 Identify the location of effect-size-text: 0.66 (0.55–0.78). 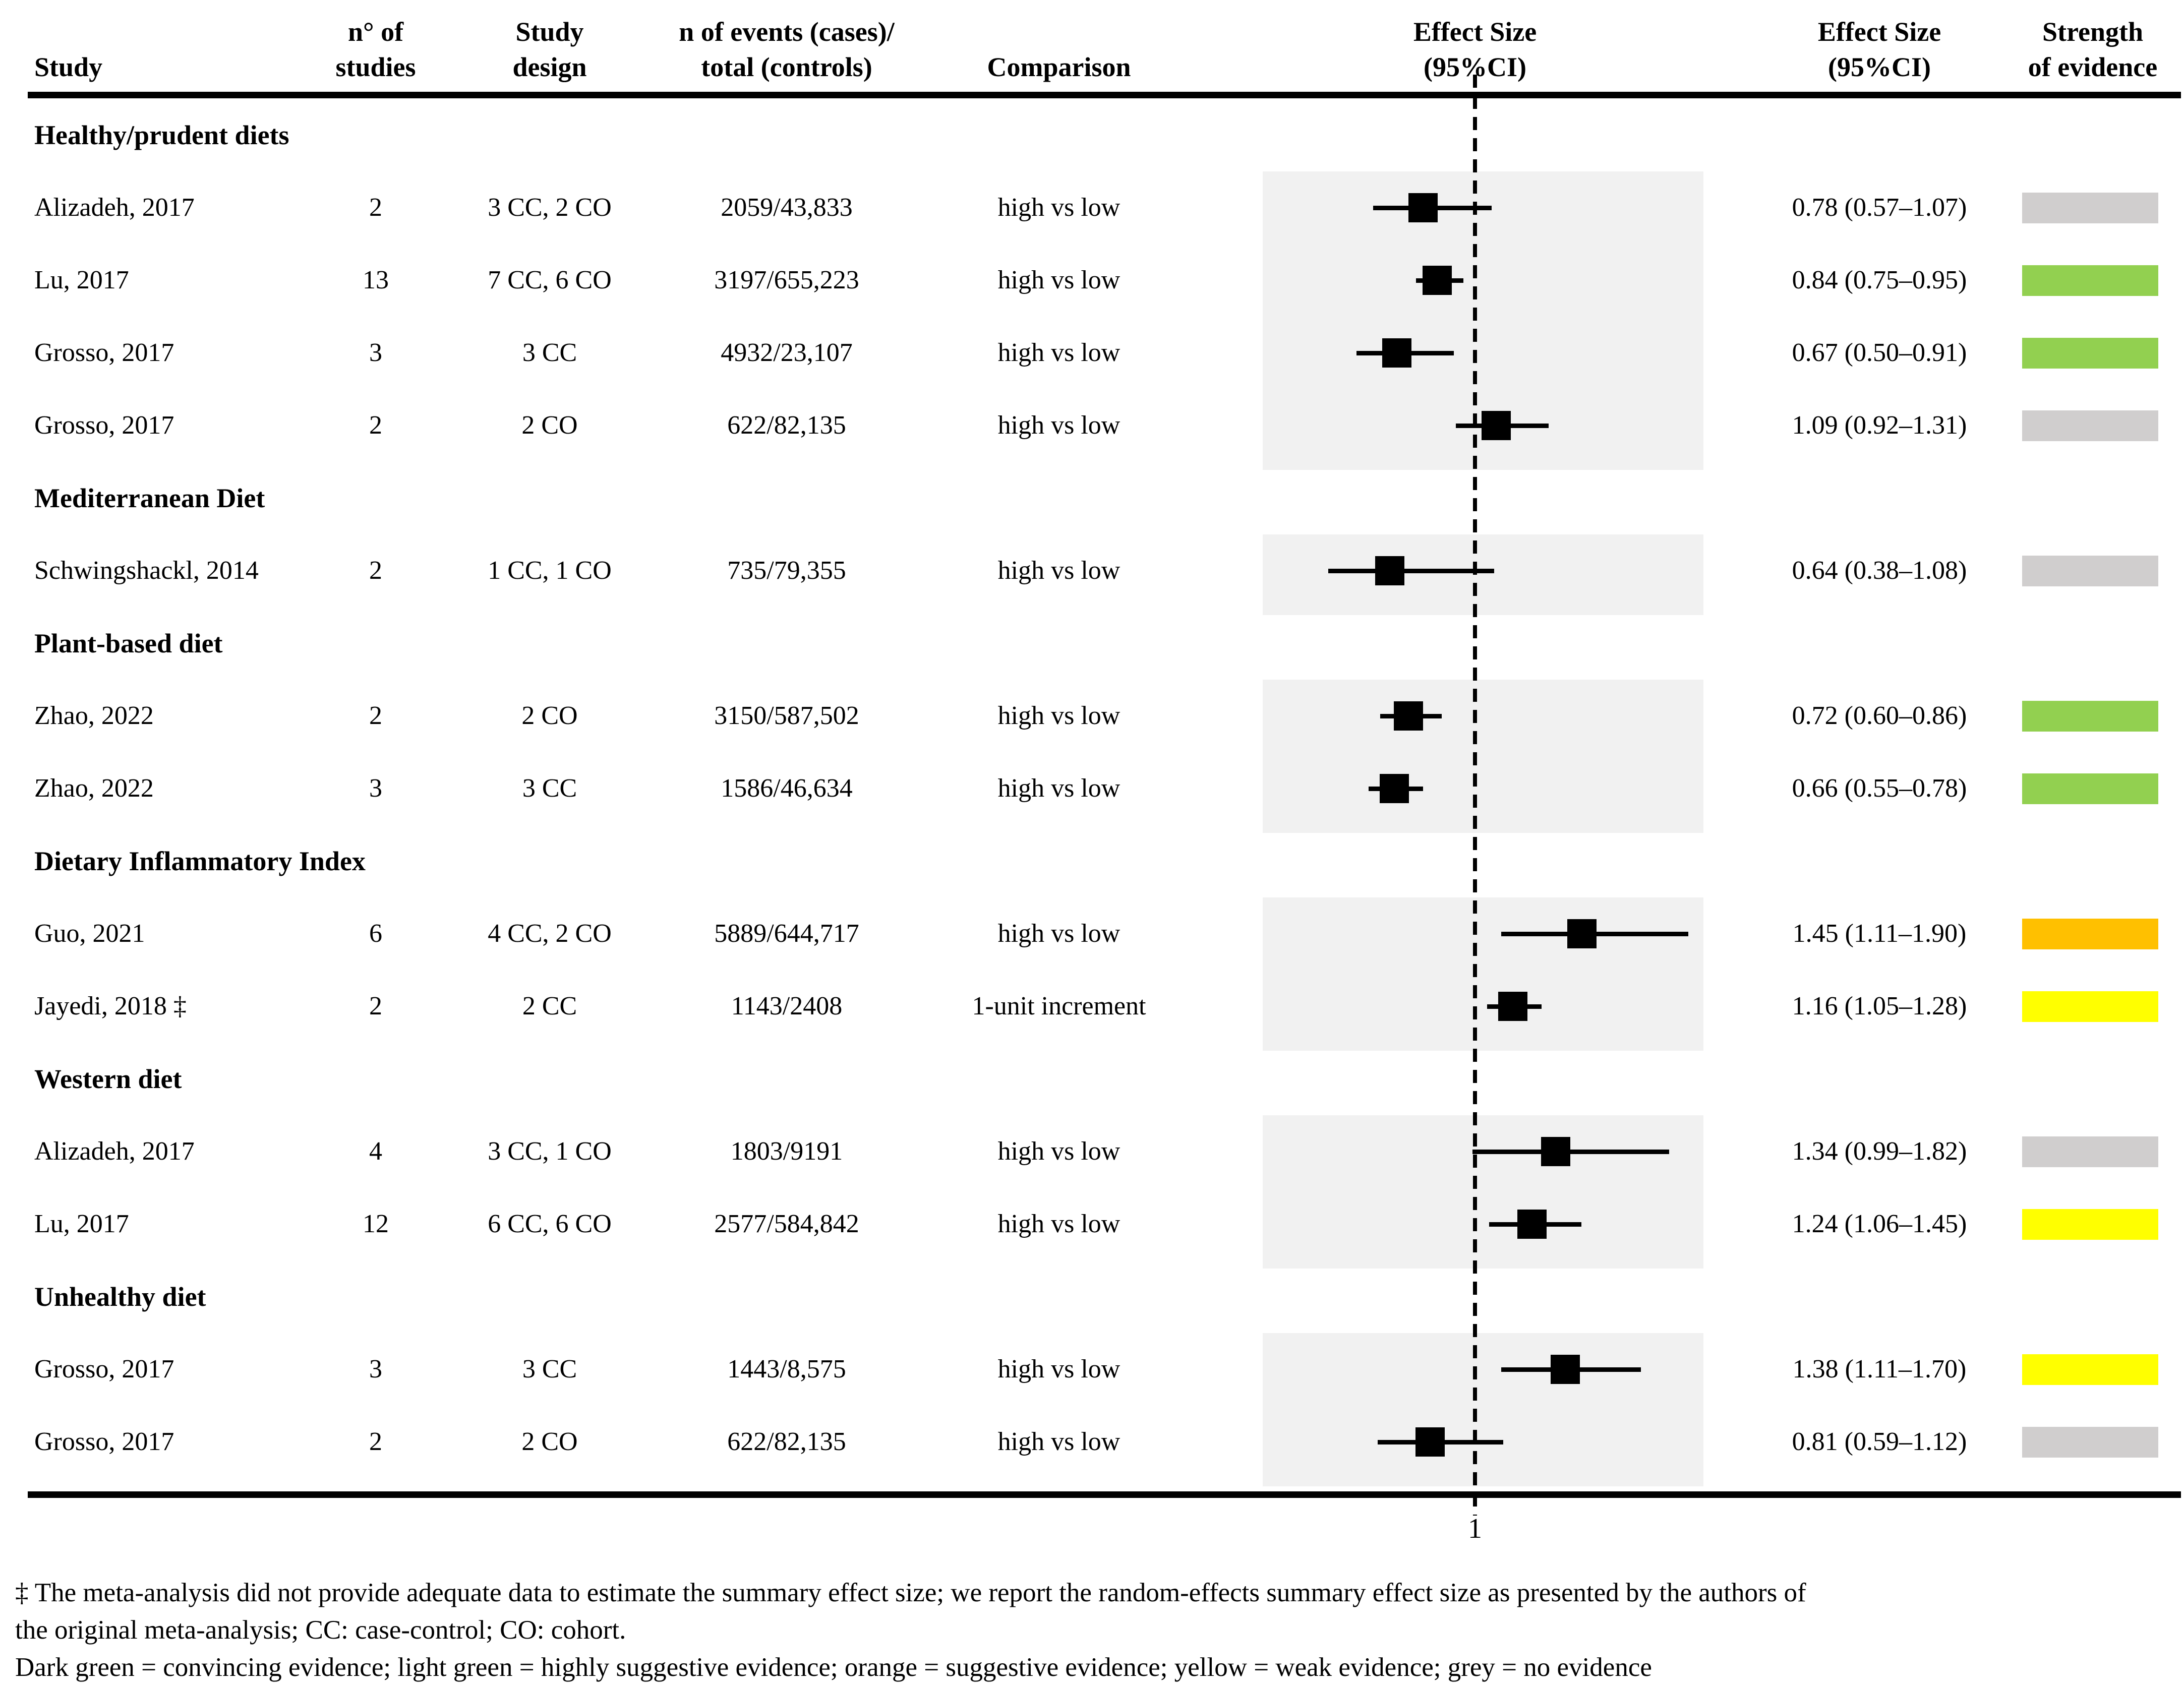
(1879, 788).